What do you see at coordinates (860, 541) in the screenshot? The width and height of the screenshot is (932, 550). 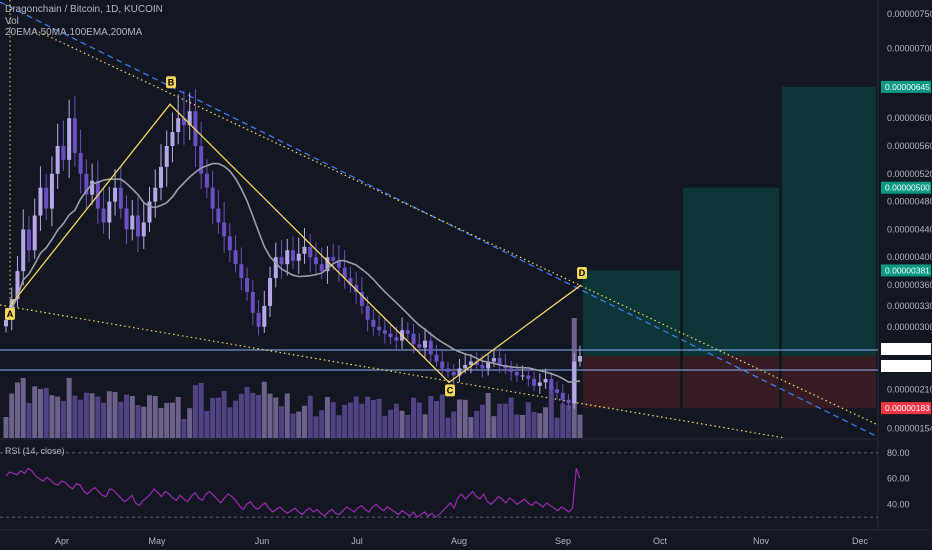 I see `time-tick-label: Dec` at bounding box center [860, 541].